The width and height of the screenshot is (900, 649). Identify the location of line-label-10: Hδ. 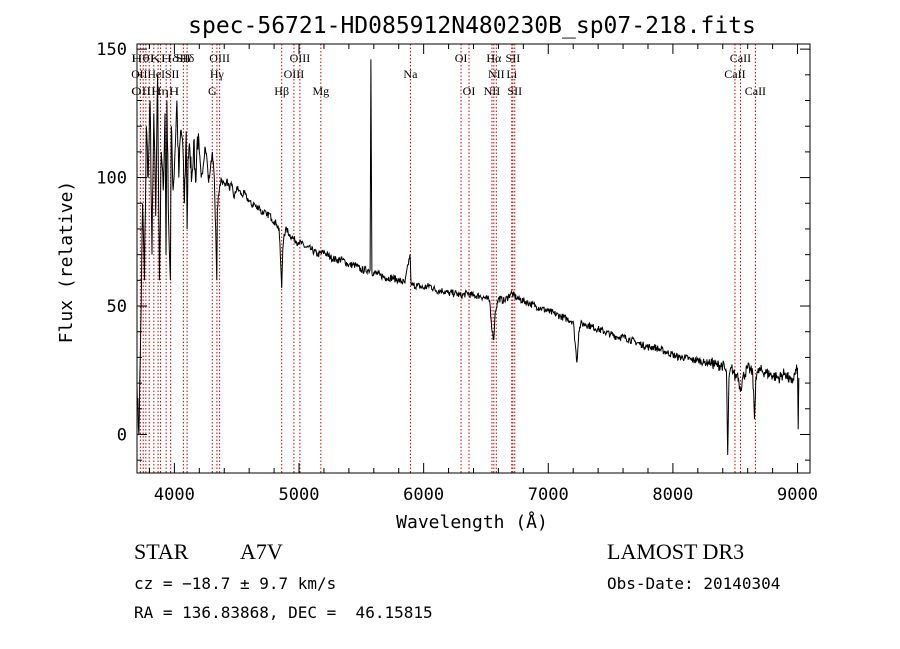
(187, 58).